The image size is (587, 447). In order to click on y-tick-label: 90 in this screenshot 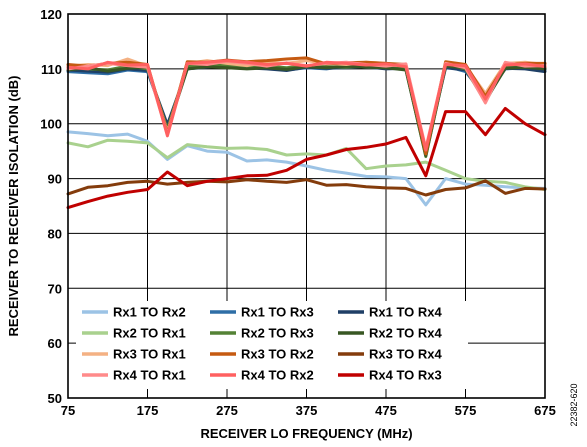, I will do `click(55, 179)`.